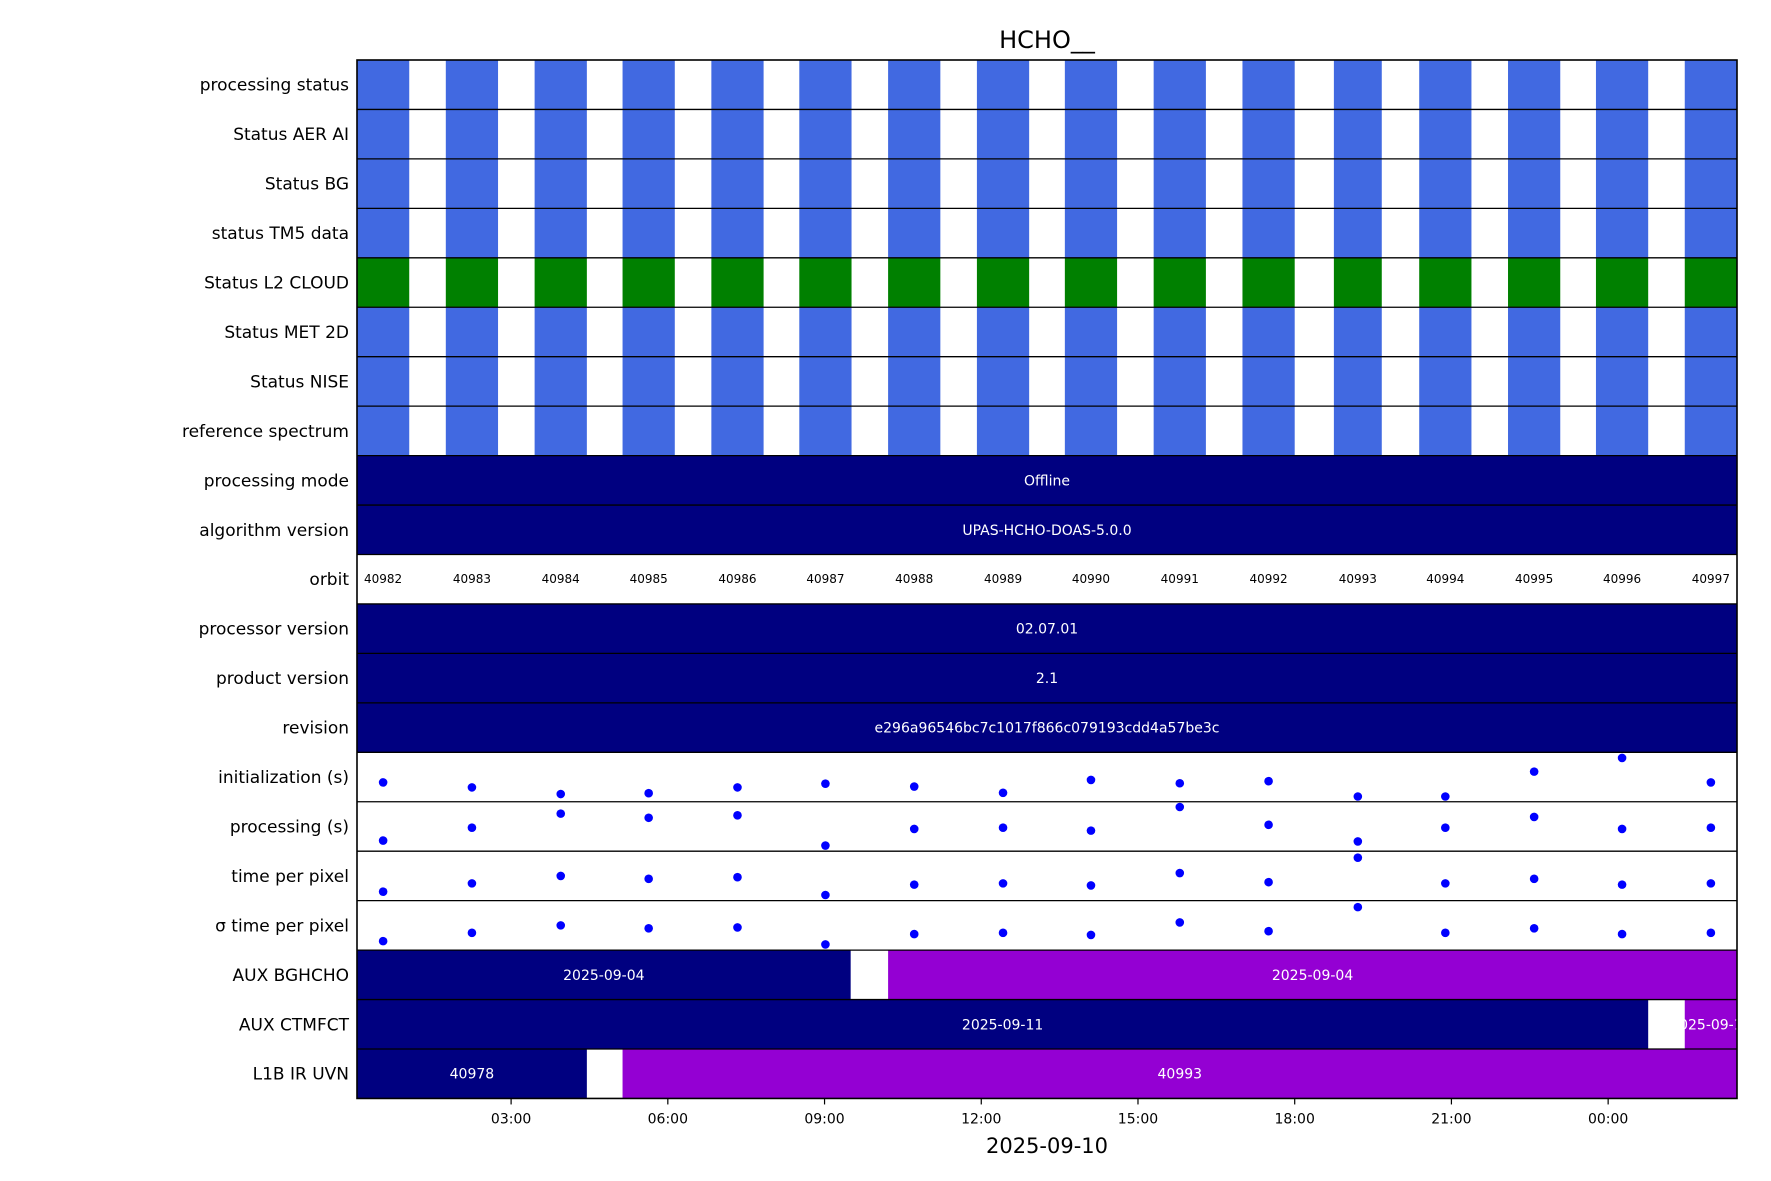  I want to click on row-label: processor version, so click(274, 630).